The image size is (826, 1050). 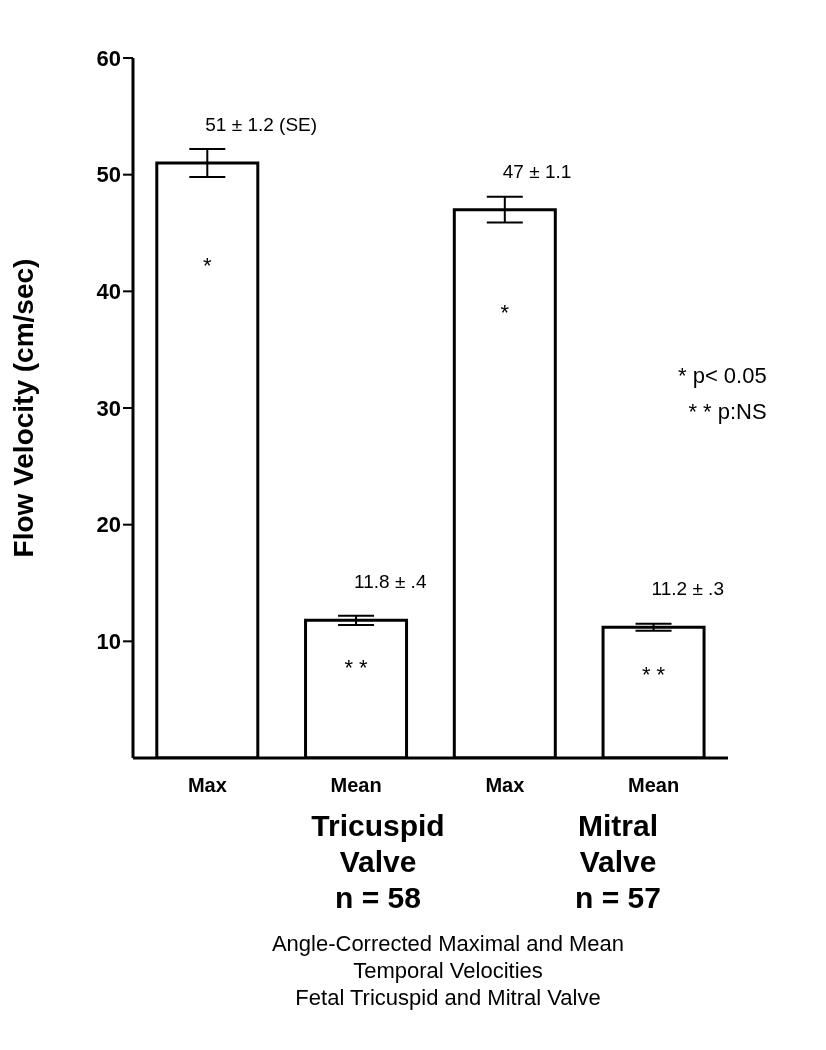 What do you see at coordinates (378, 898) in the screenshot?
I see `text: n = 58` at bounding box center [378, 898].